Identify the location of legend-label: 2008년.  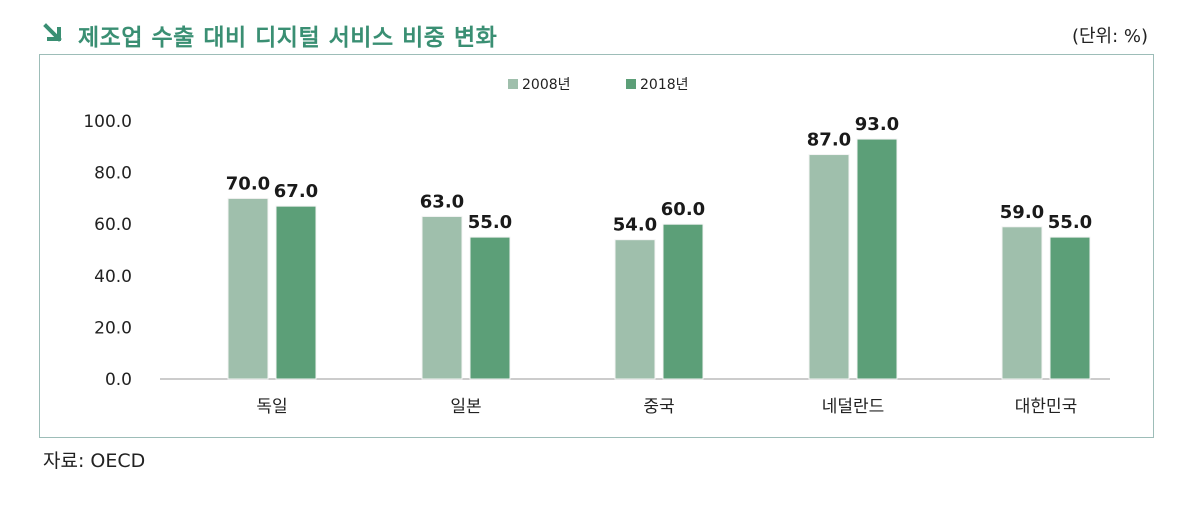
(546, 85).